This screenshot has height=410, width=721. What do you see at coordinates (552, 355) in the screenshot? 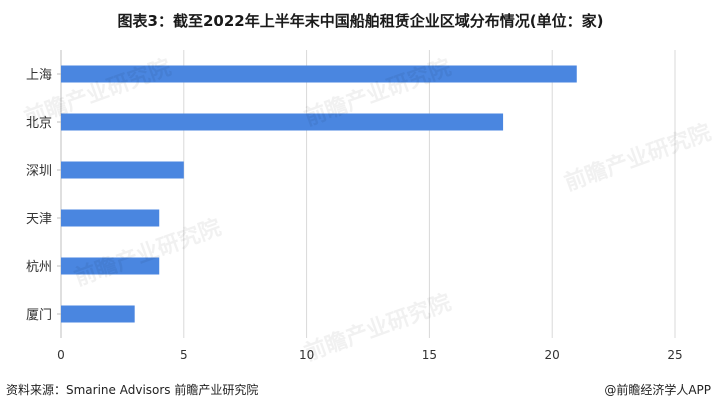
I see `x-tick-label: 20` at bounding box center [552, 355].